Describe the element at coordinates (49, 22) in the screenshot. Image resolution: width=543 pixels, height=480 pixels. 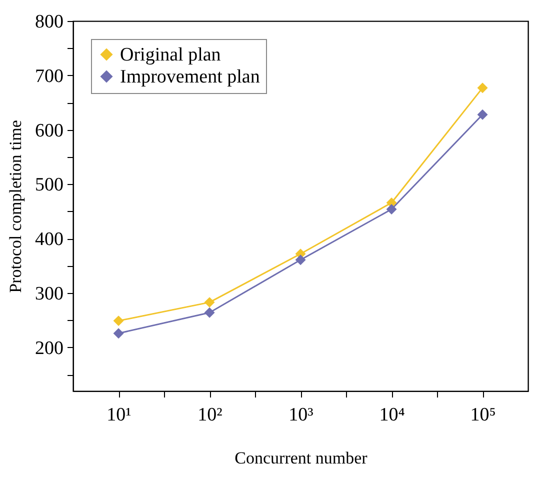
I see `y-tick-label: 800` at that location.